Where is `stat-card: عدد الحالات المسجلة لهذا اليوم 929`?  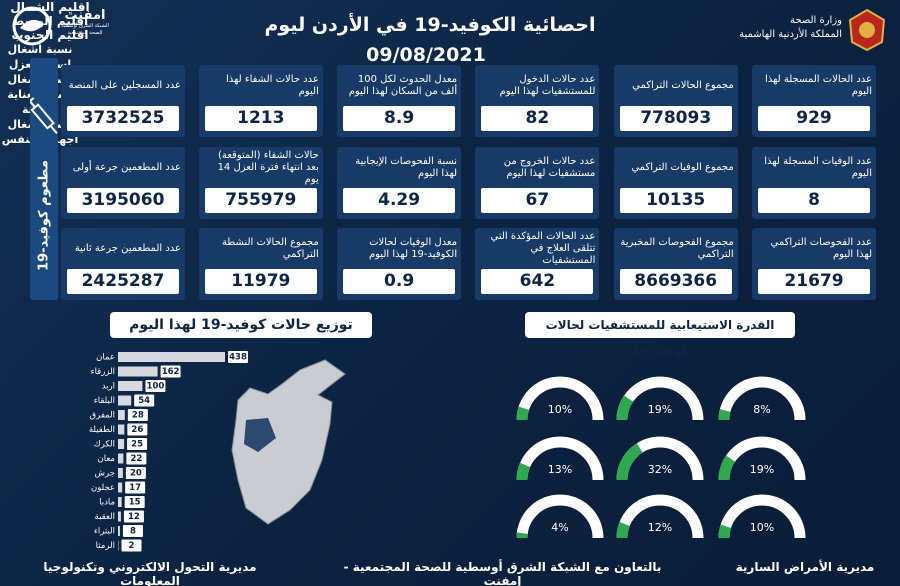
stat-card: عدد الحالات المسجلة لهذا اليوم 929 is located at coordinates (814, 101).